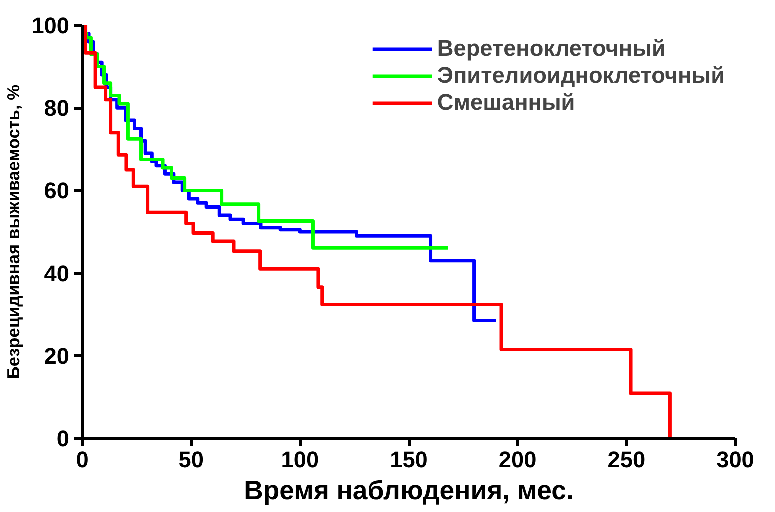  What do you see at coordinates (409, 491) in the screenshot?
I see `x-axis-title: Время наблюдения, мес.` at bounding box center [409, 491].